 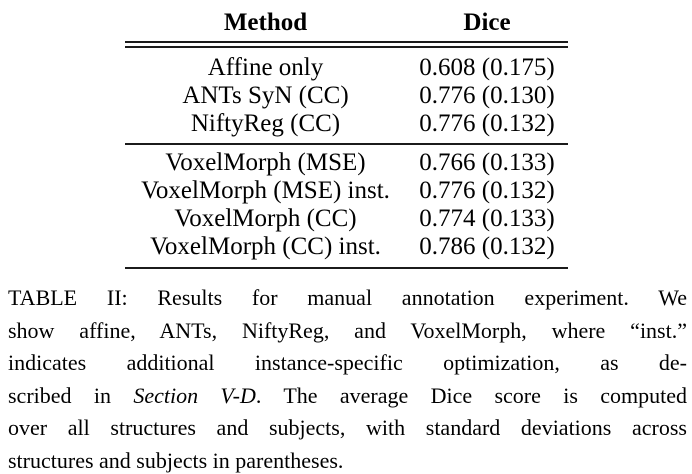 I want to click on caption-text: scribed in, so click(x=71, y=395).